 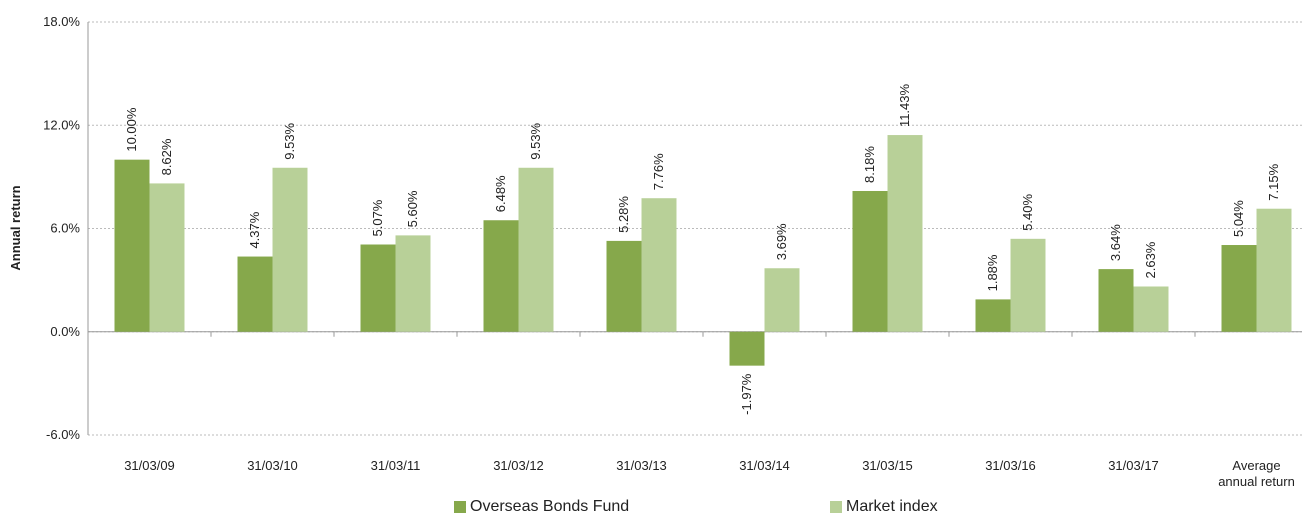 What do you see at coordinates (641, 465) in the screenshot?
I see `x-tick-label: 31/03/13` at bounding box center [641, 465].